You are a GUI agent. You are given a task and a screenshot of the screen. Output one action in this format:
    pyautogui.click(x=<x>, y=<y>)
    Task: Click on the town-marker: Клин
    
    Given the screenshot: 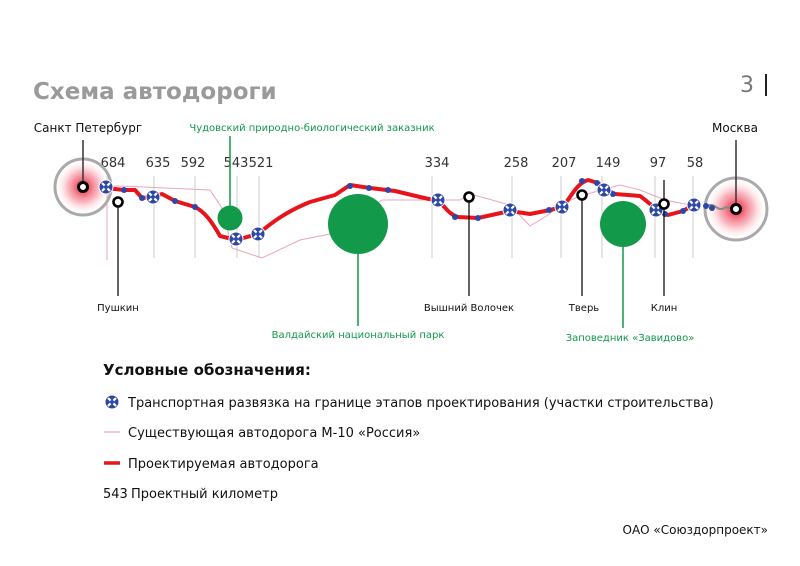 What is the action you would take?
    pyautogui.click(x=664, y=247)
    